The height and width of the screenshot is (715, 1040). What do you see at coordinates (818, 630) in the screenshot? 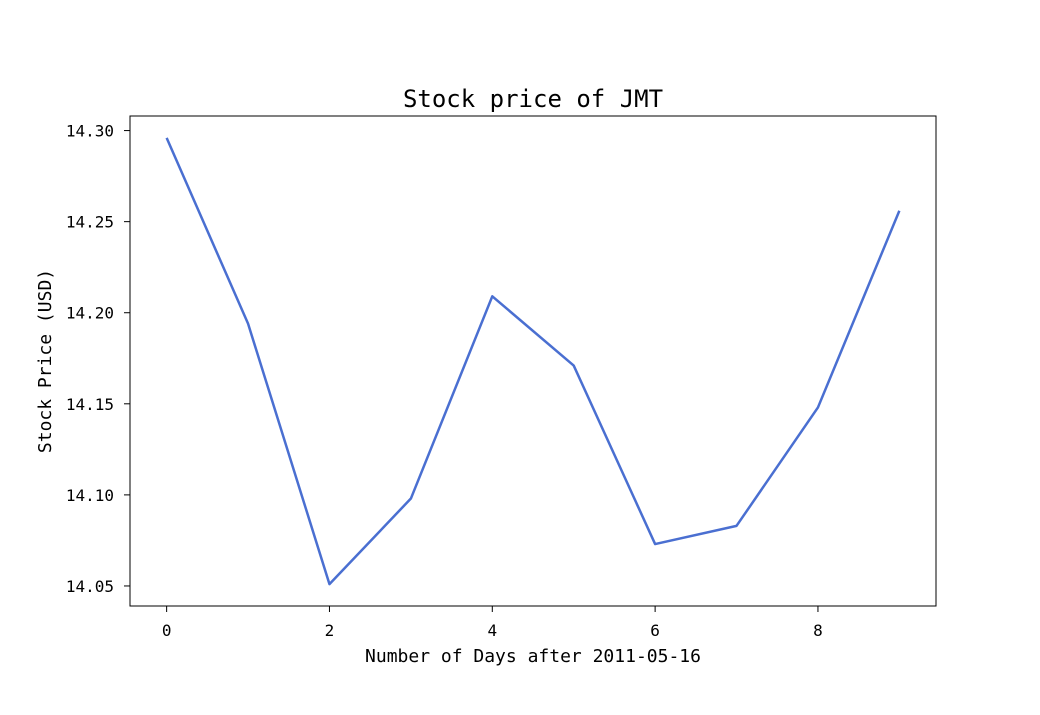
I see `x-tick-label: 8` at bounding box center [818, 630].